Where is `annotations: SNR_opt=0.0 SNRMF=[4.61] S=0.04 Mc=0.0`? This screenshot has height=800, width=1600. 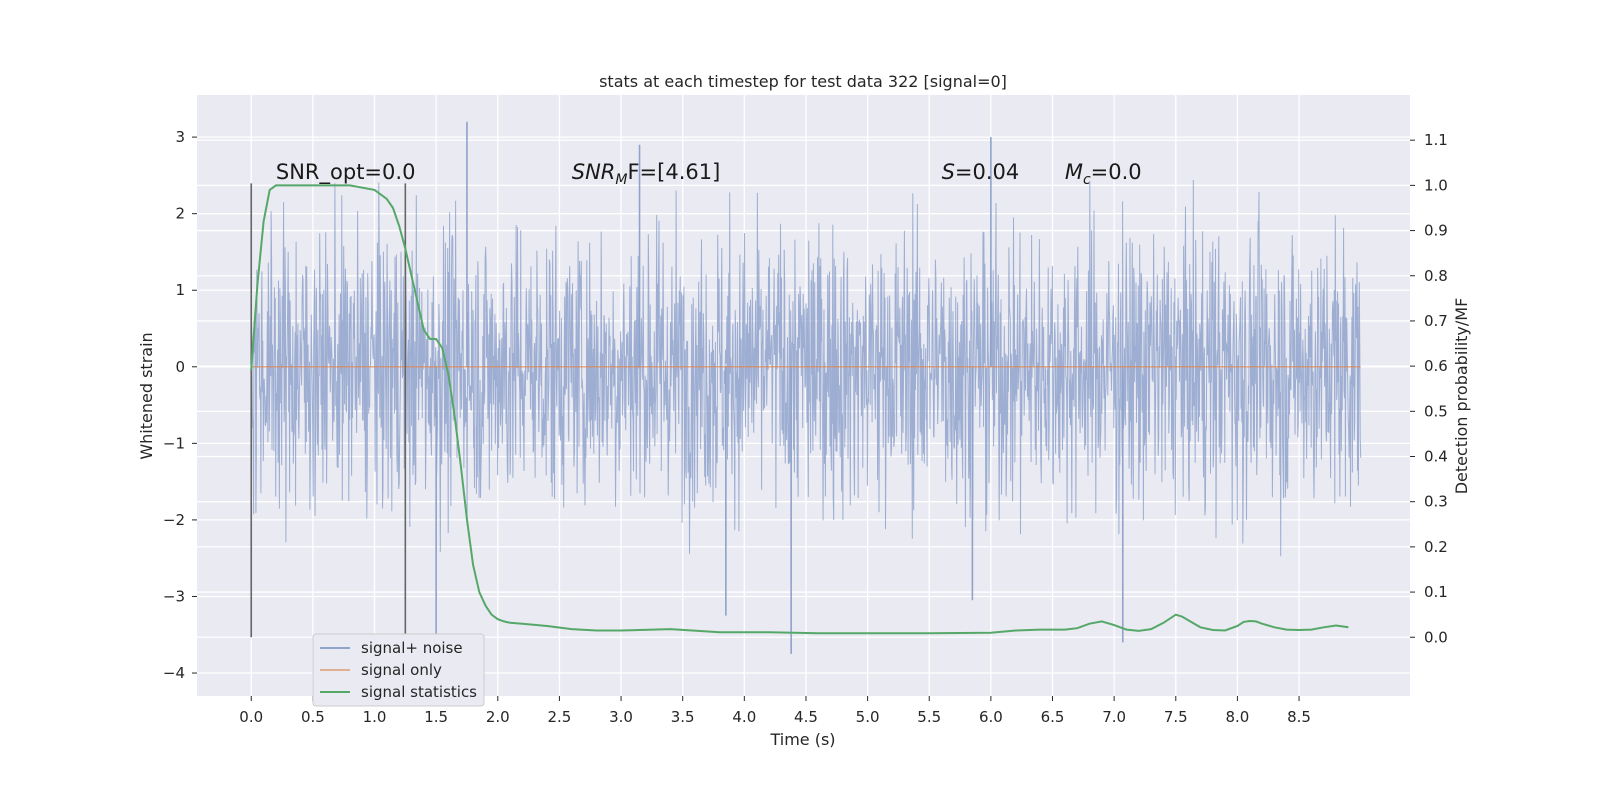
annotations: SNR_opt=0.0 SNRMF=[4.61] S=0.04 Mc=0.0 is located at coordinates (709, 174).